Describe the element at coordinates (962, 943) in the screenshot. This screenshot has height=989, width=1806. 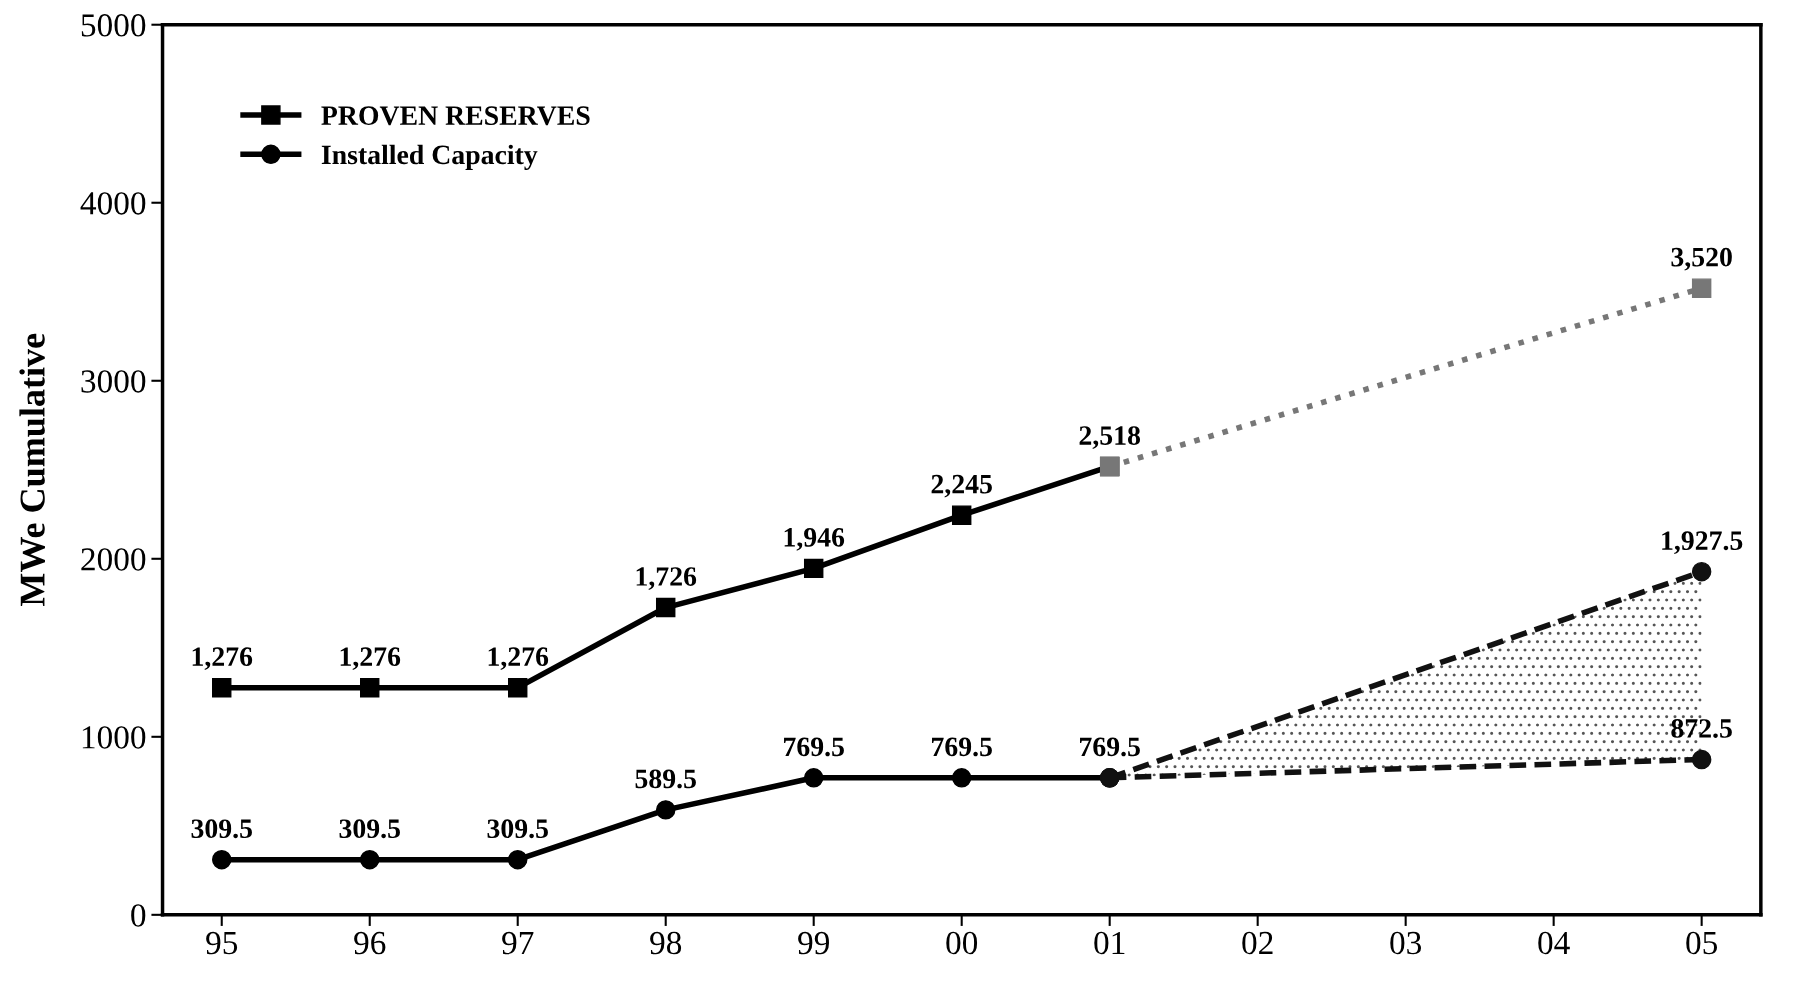
I see `x-tick-label: 00` at that location.